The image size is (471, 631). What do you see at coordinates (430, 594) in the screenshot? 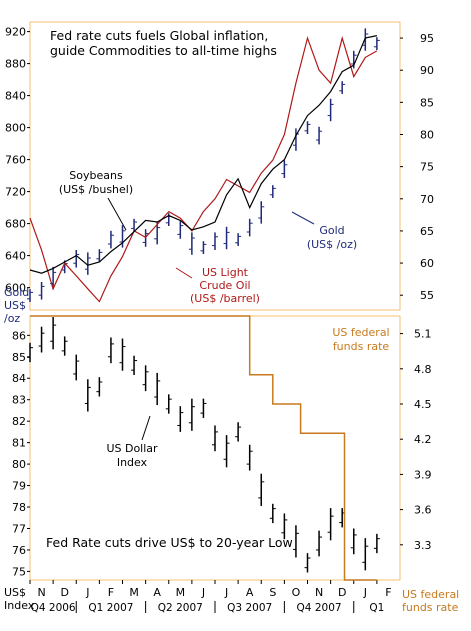
I see `bottom-right-axis-label: US federal` at bounding box center [430, 594].